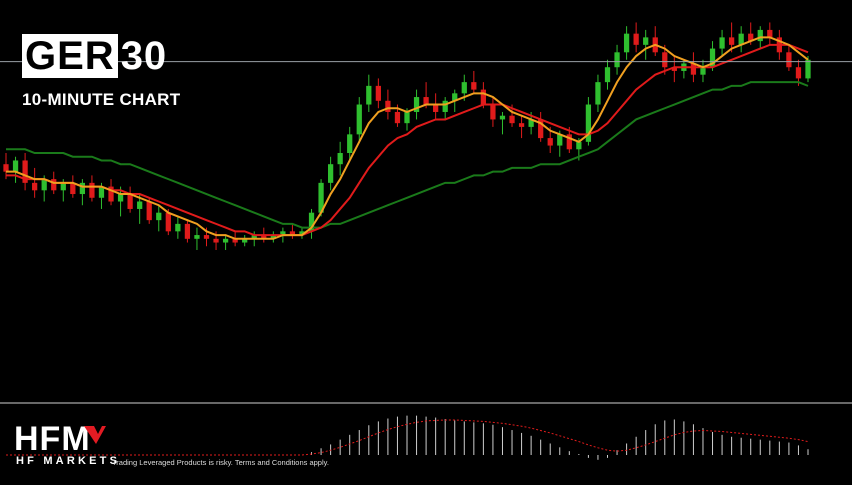  I want to click on brand-text: HFM, so click(52, 437).